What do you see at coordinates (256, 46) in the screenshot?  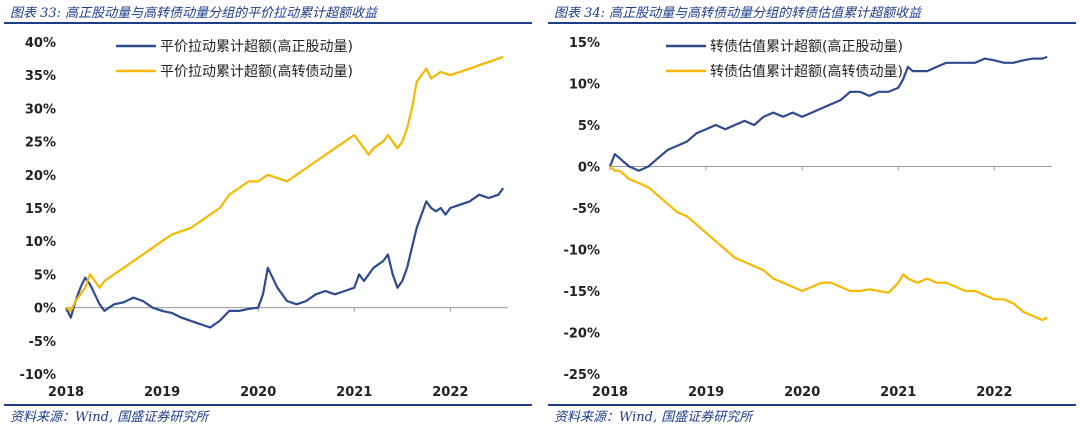 I see `legend-label: 平价拉动累计超额(高正股动量)` at bounding box center [256, 46].